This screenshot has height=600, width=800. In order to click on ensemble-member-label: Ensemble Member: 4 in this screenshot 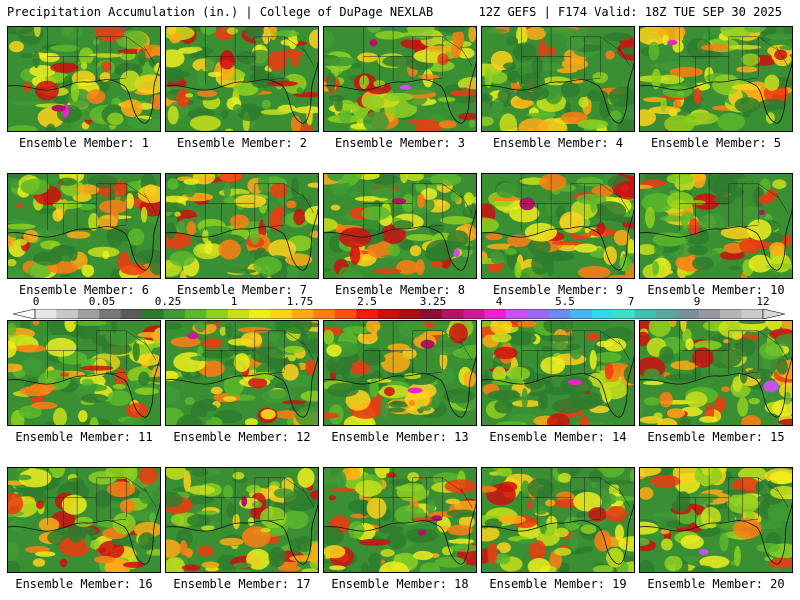, I will do `click(558, 143)`.